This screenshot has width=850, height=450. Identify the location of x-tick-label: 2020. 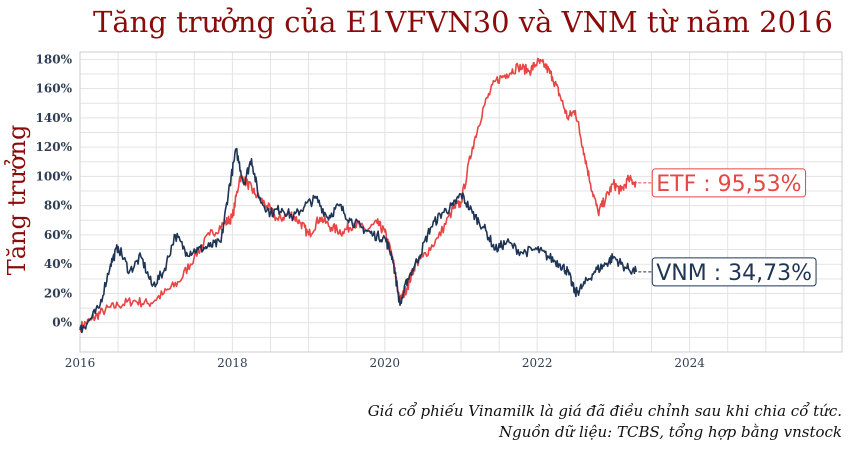
(385, 363).